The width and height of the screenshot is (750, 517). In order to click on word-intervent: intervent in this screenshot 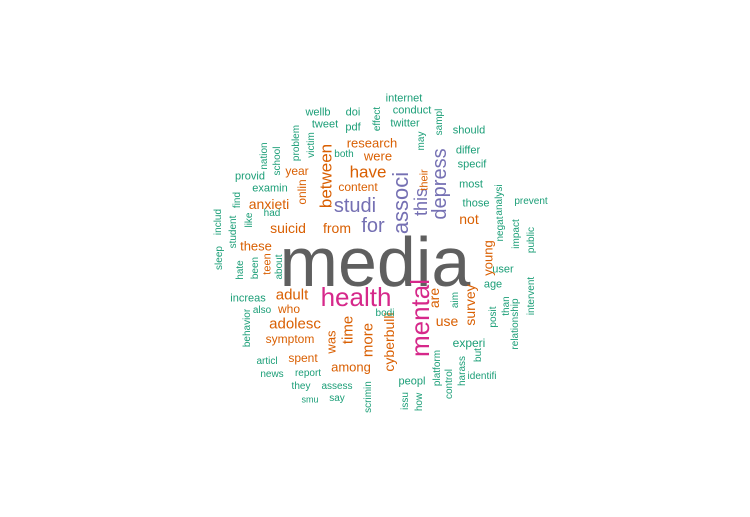, I will do `click(531, 296)`.